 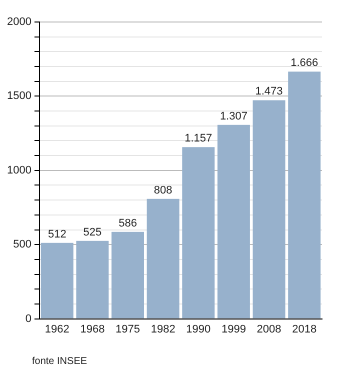 What do you see at coordinates (127, 223) in the screenshot?
I see `data-label: 586` at bounding box center [127, 223].